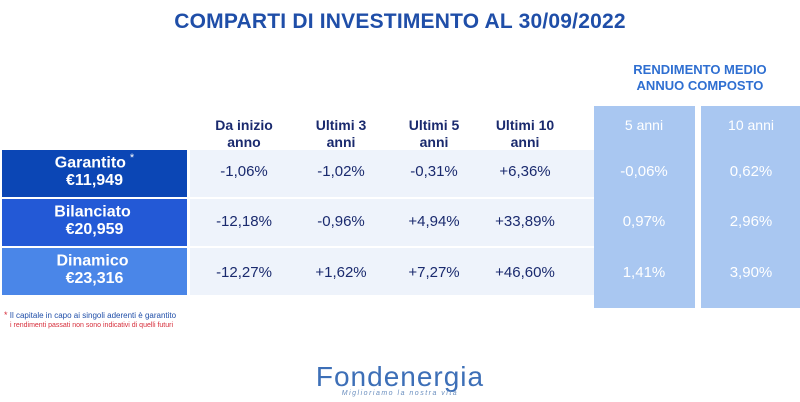  Describe the element at coordinates (90, 163) in the screenshot. I see `fund-name-text: Garantito` at that location.